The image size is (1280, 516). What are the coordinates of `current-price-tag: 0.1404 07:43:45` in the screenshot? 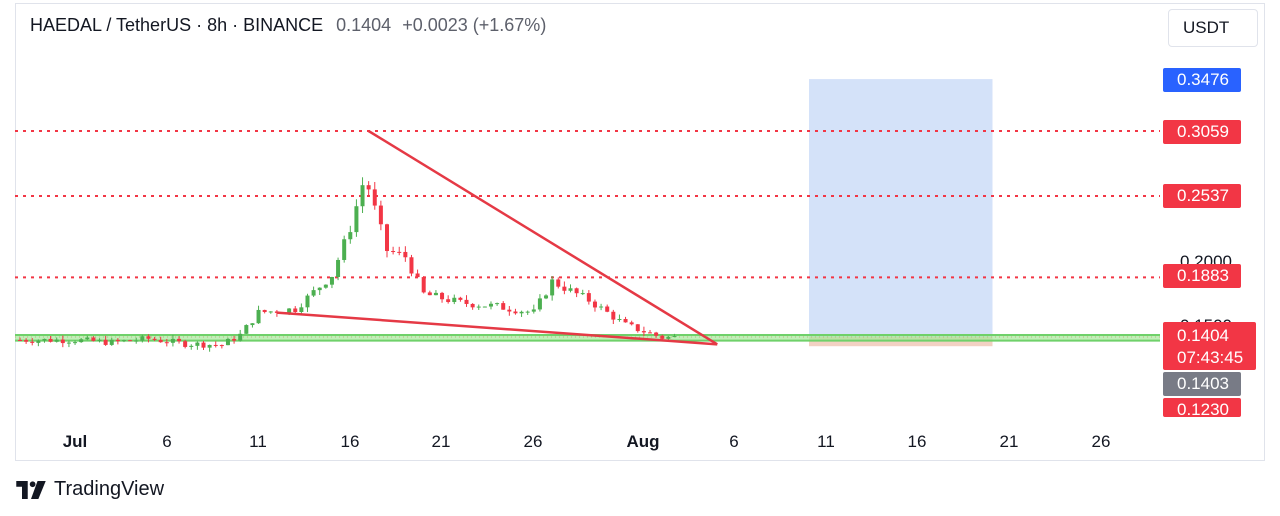 It's located at (1209, 346).